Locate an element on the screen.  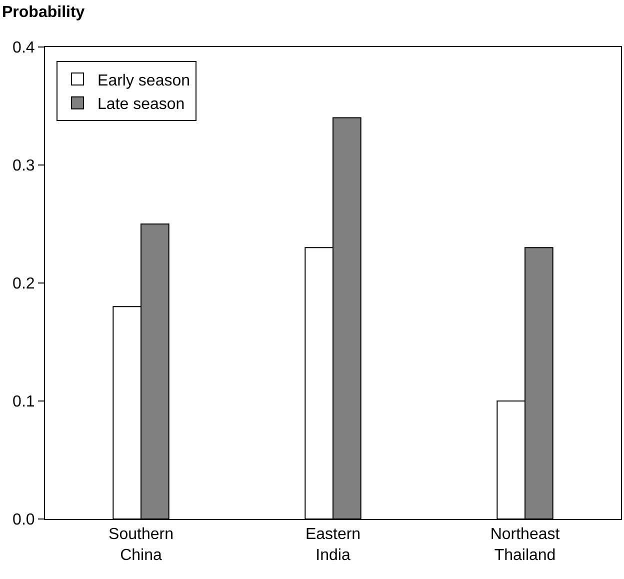
y-tick-label: 0.4 is located at coordinates (23, 48).